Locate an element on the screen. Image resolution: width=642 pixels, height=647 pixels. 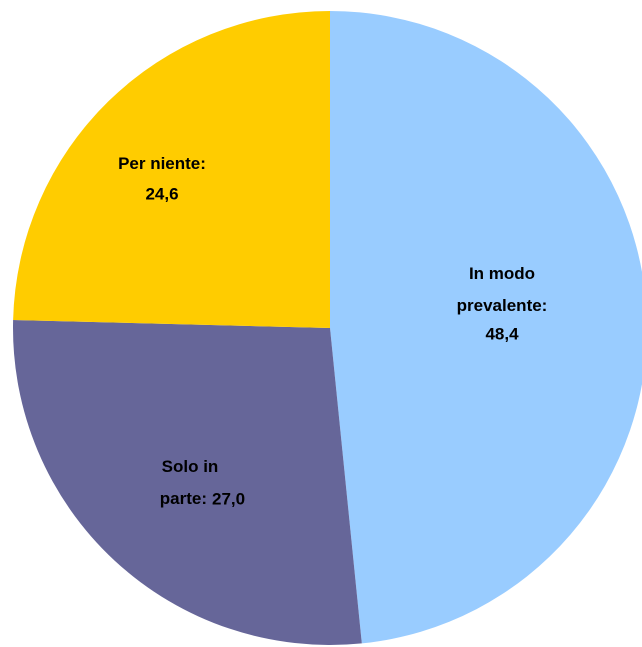
slice-label: Per niente: is located at coordinates (162, 163).